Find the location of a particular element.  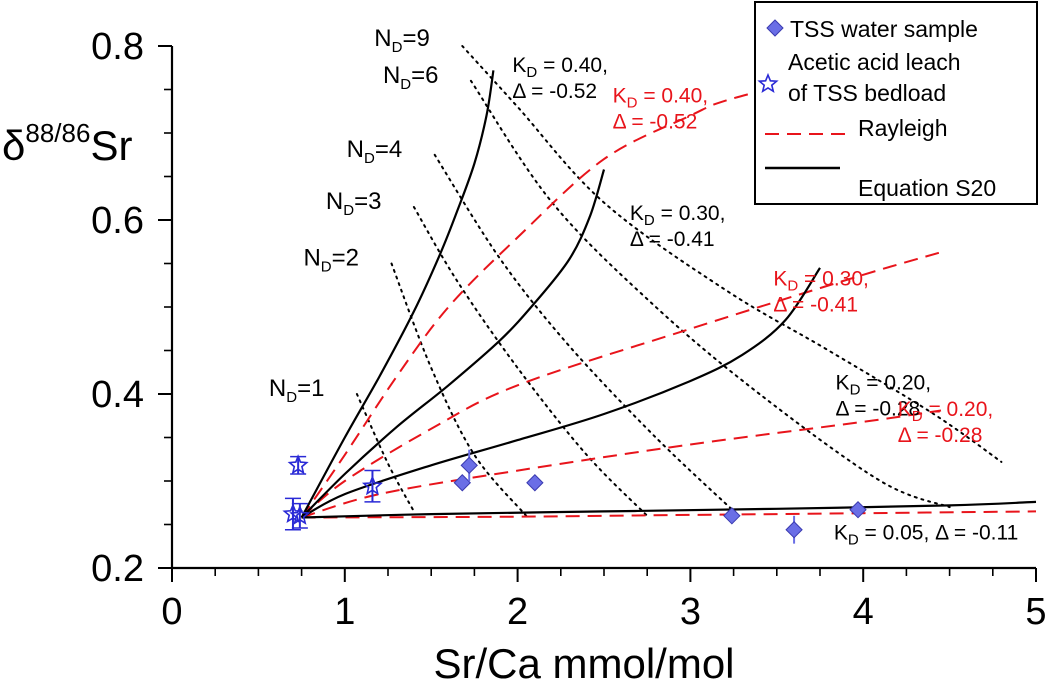

x-tick-label: 1 is located at coordinates (344, 612).